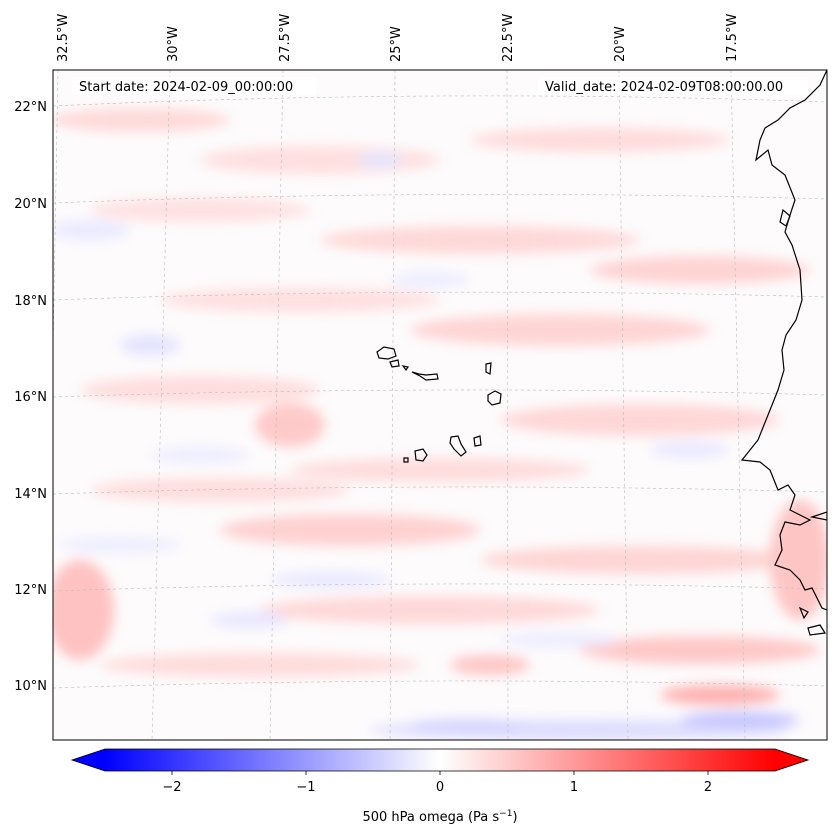 Image resolution: width=837 pixels, height=839 pixels. I want to click on lon-label-17-5w: 17.5°W, so click(732, 38).